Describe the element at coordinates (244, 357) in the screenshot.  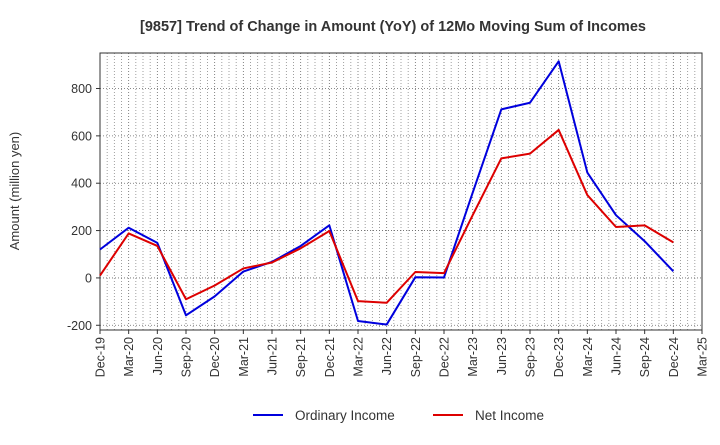
I see `x-tick-label: Mar-21` at that location.